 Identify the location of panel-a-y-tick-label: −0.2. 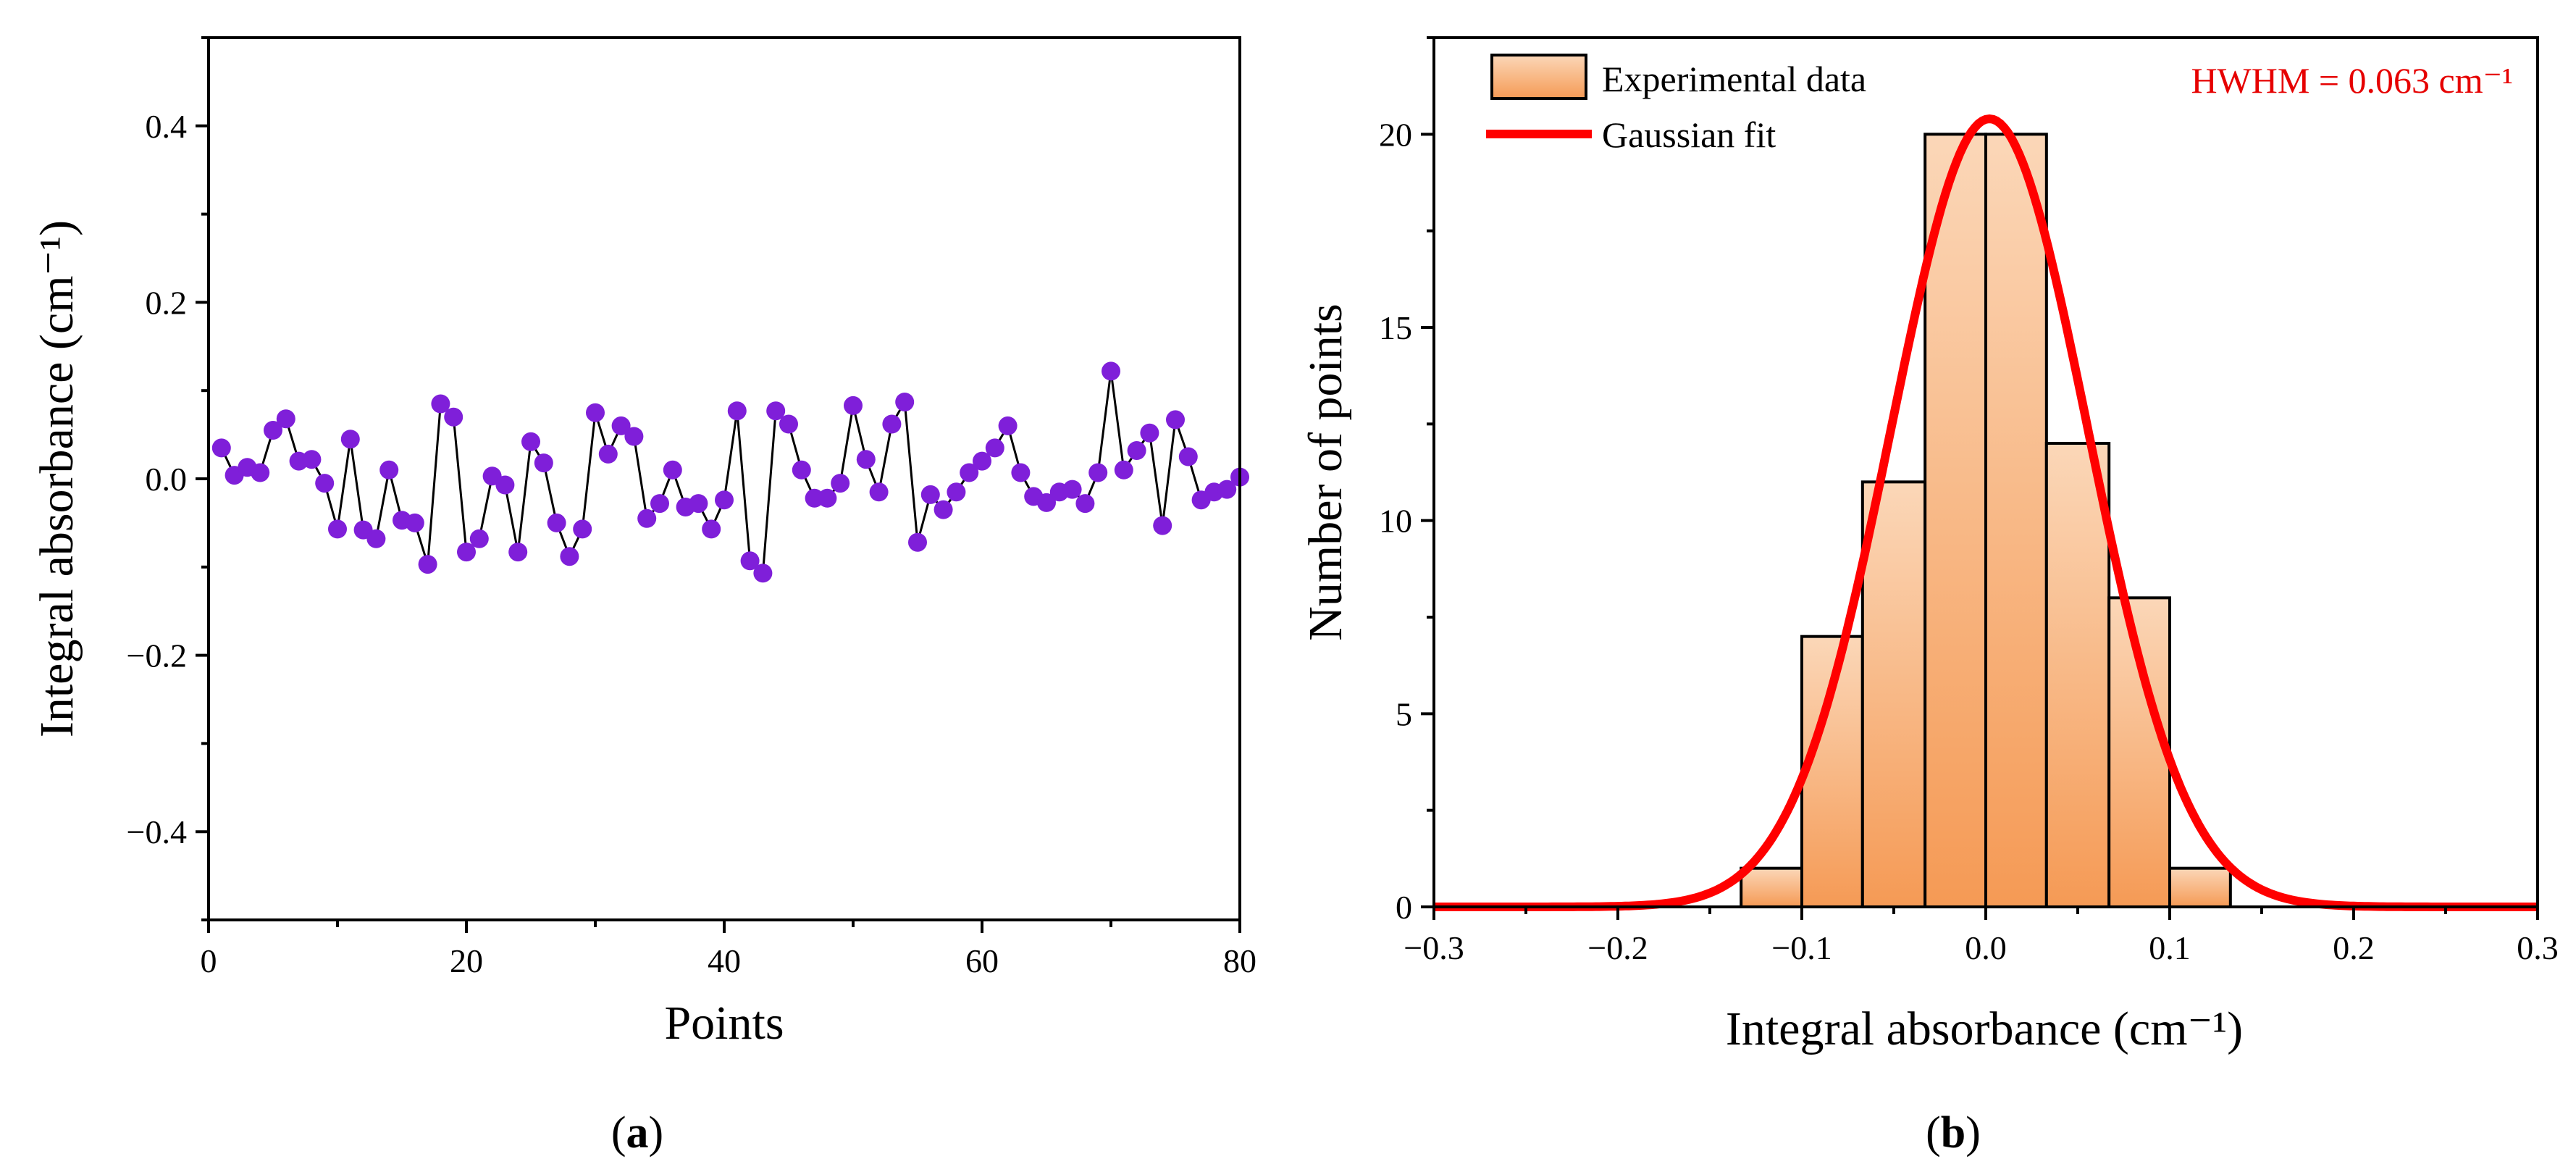
(157, 655).